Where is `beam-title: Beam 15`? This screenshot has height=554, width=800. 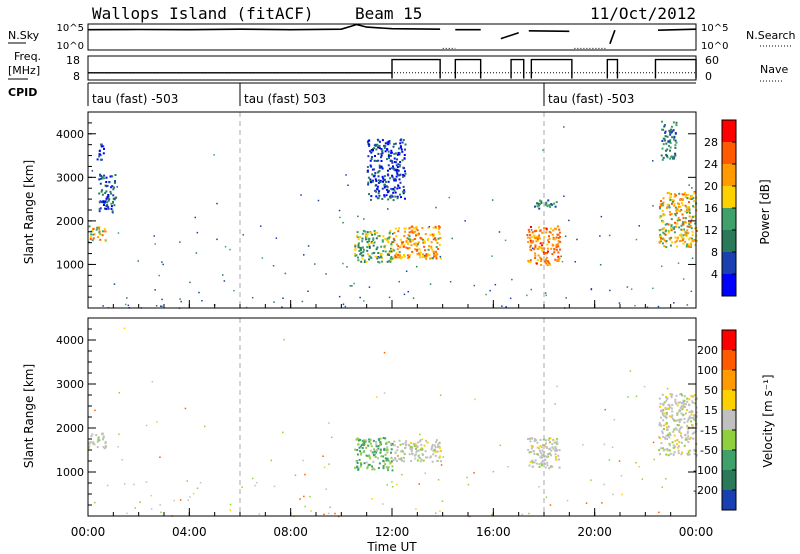
beam-title: Beam 15 is located at coordinates (388, 13).